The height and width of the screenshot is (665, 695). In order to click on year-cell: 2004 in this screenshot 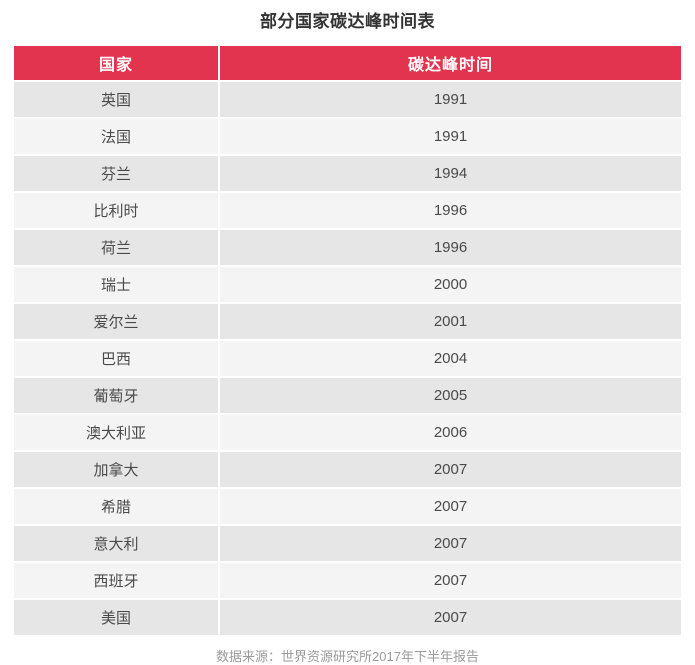, I will do `click(450, 359)`.